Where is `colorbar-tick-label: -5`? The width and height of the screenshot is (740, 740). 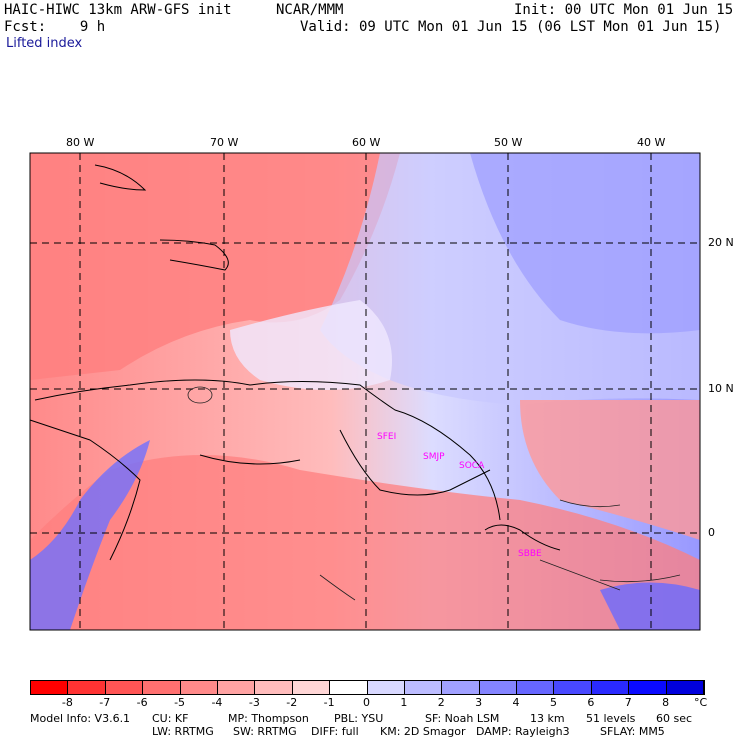
colorbar-tick-label: -5 is located at coordinates (180, 702).